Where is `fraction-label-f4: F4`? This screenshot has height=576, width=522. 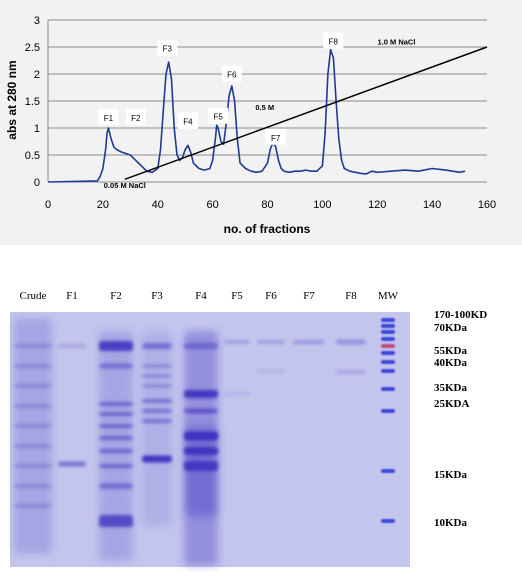 fraction-label-f4: F4 is located at coordinates (188, 122).